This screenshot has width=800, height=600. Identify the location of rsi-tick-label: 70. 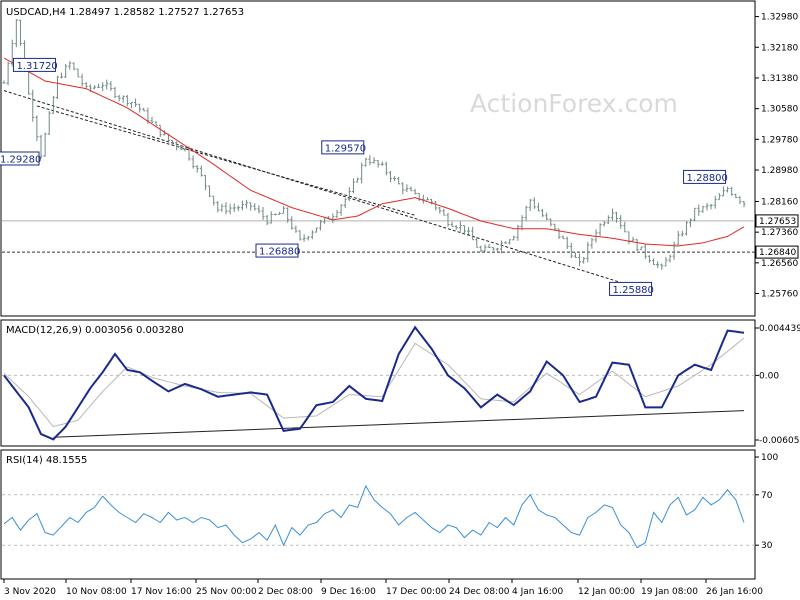
(767, 496).